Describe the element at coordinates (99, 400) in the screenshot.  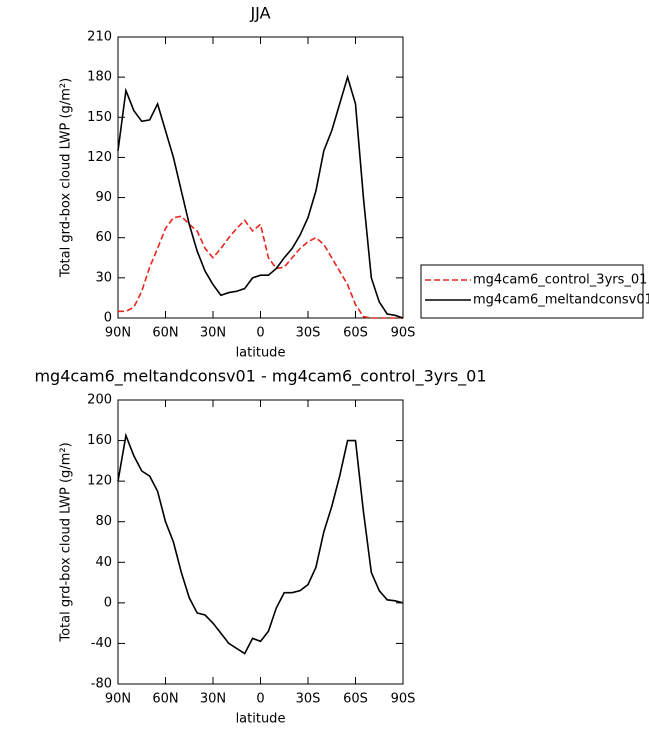
I see `y-tick-label: 200` at that location.